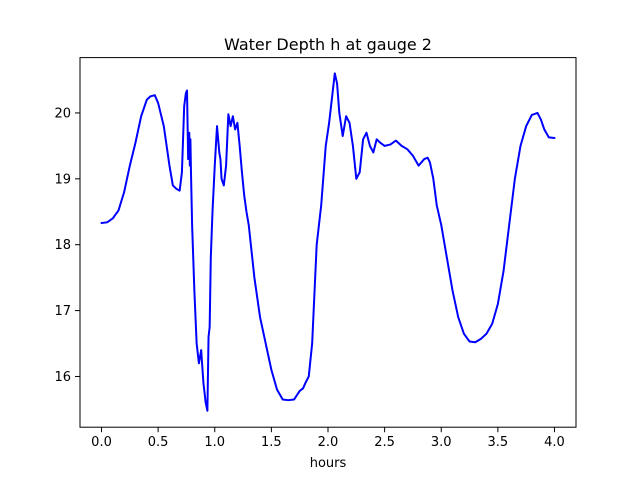  What do you see at coordinates (214, 442) in the screenshot?
I see `x-tick-label: 1.0` at bounding box center [214, 442].